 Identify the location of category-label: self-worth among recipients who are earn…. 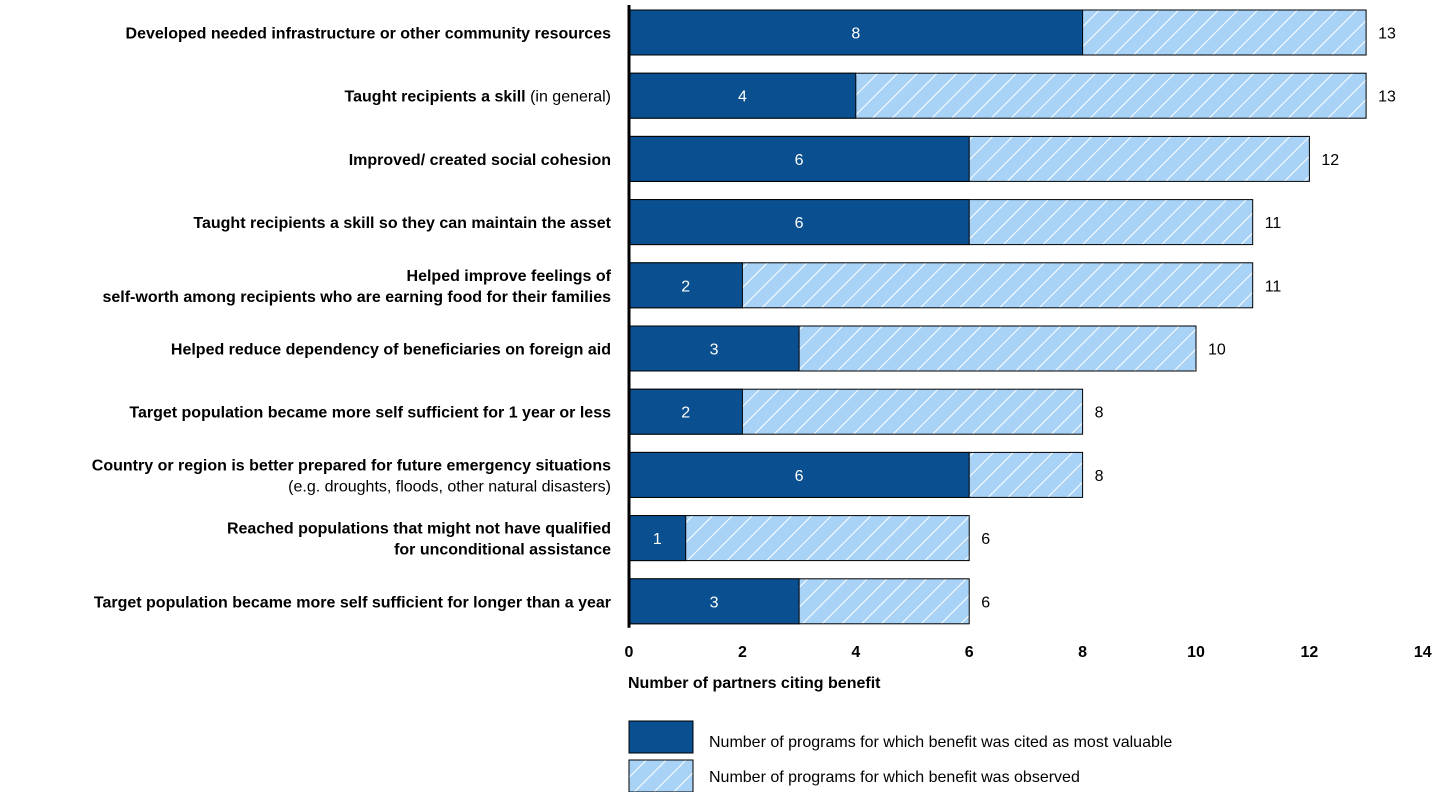
(356, 297).